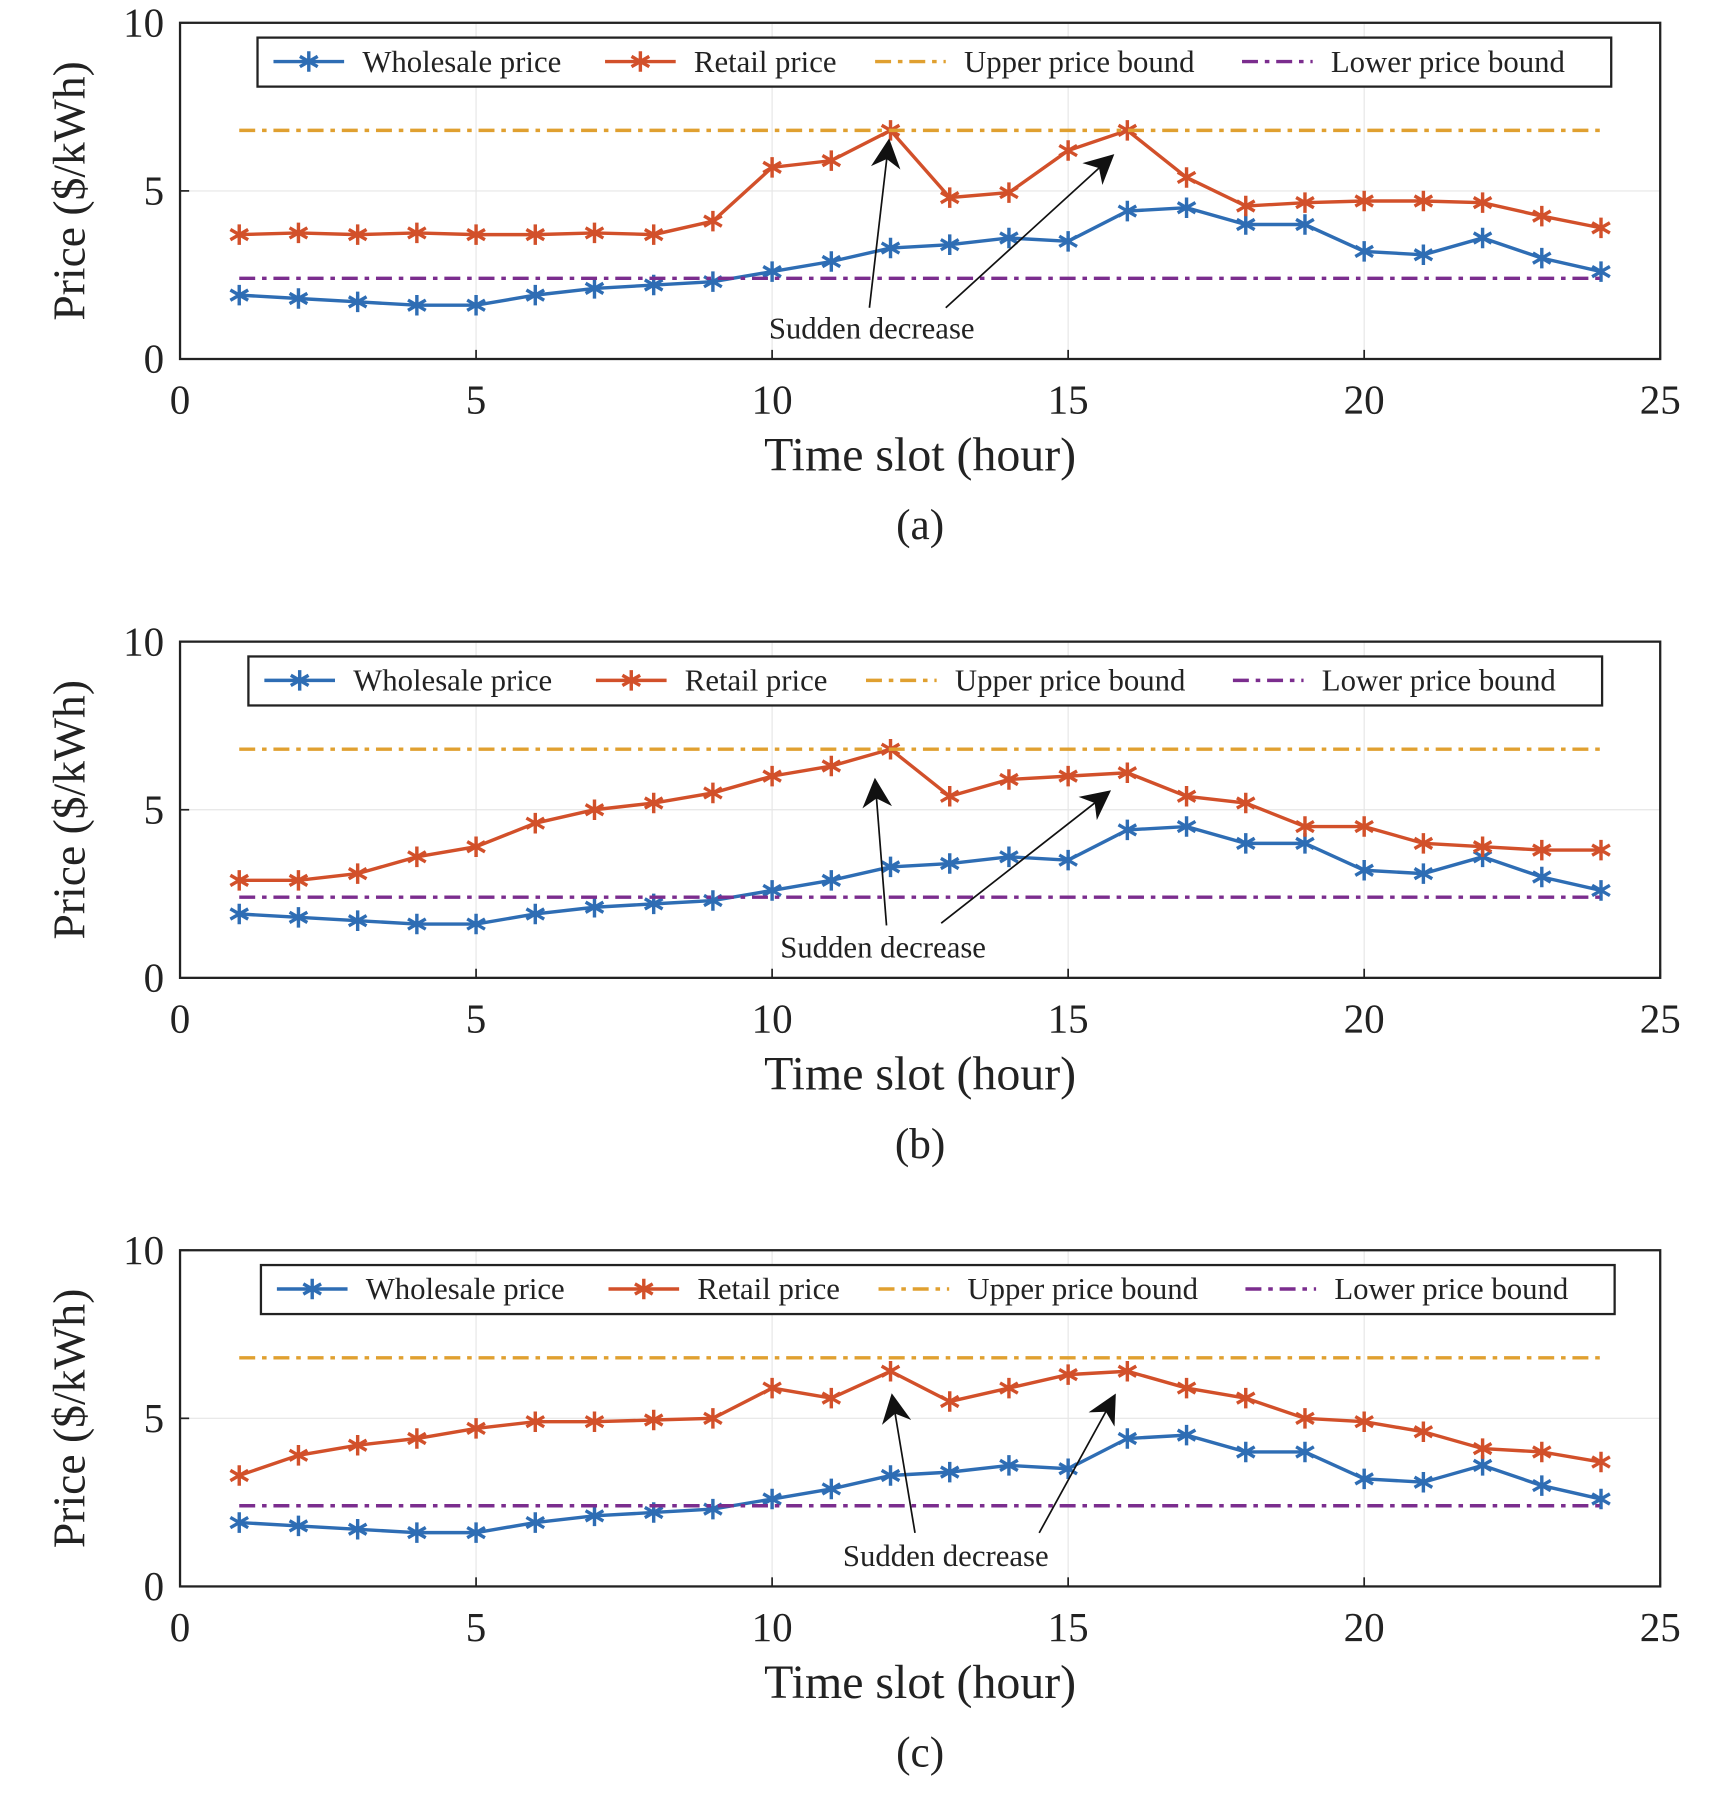 This screenshot has width=1732, height=1795. I want to click on caption: (b), so click(920, 1144).